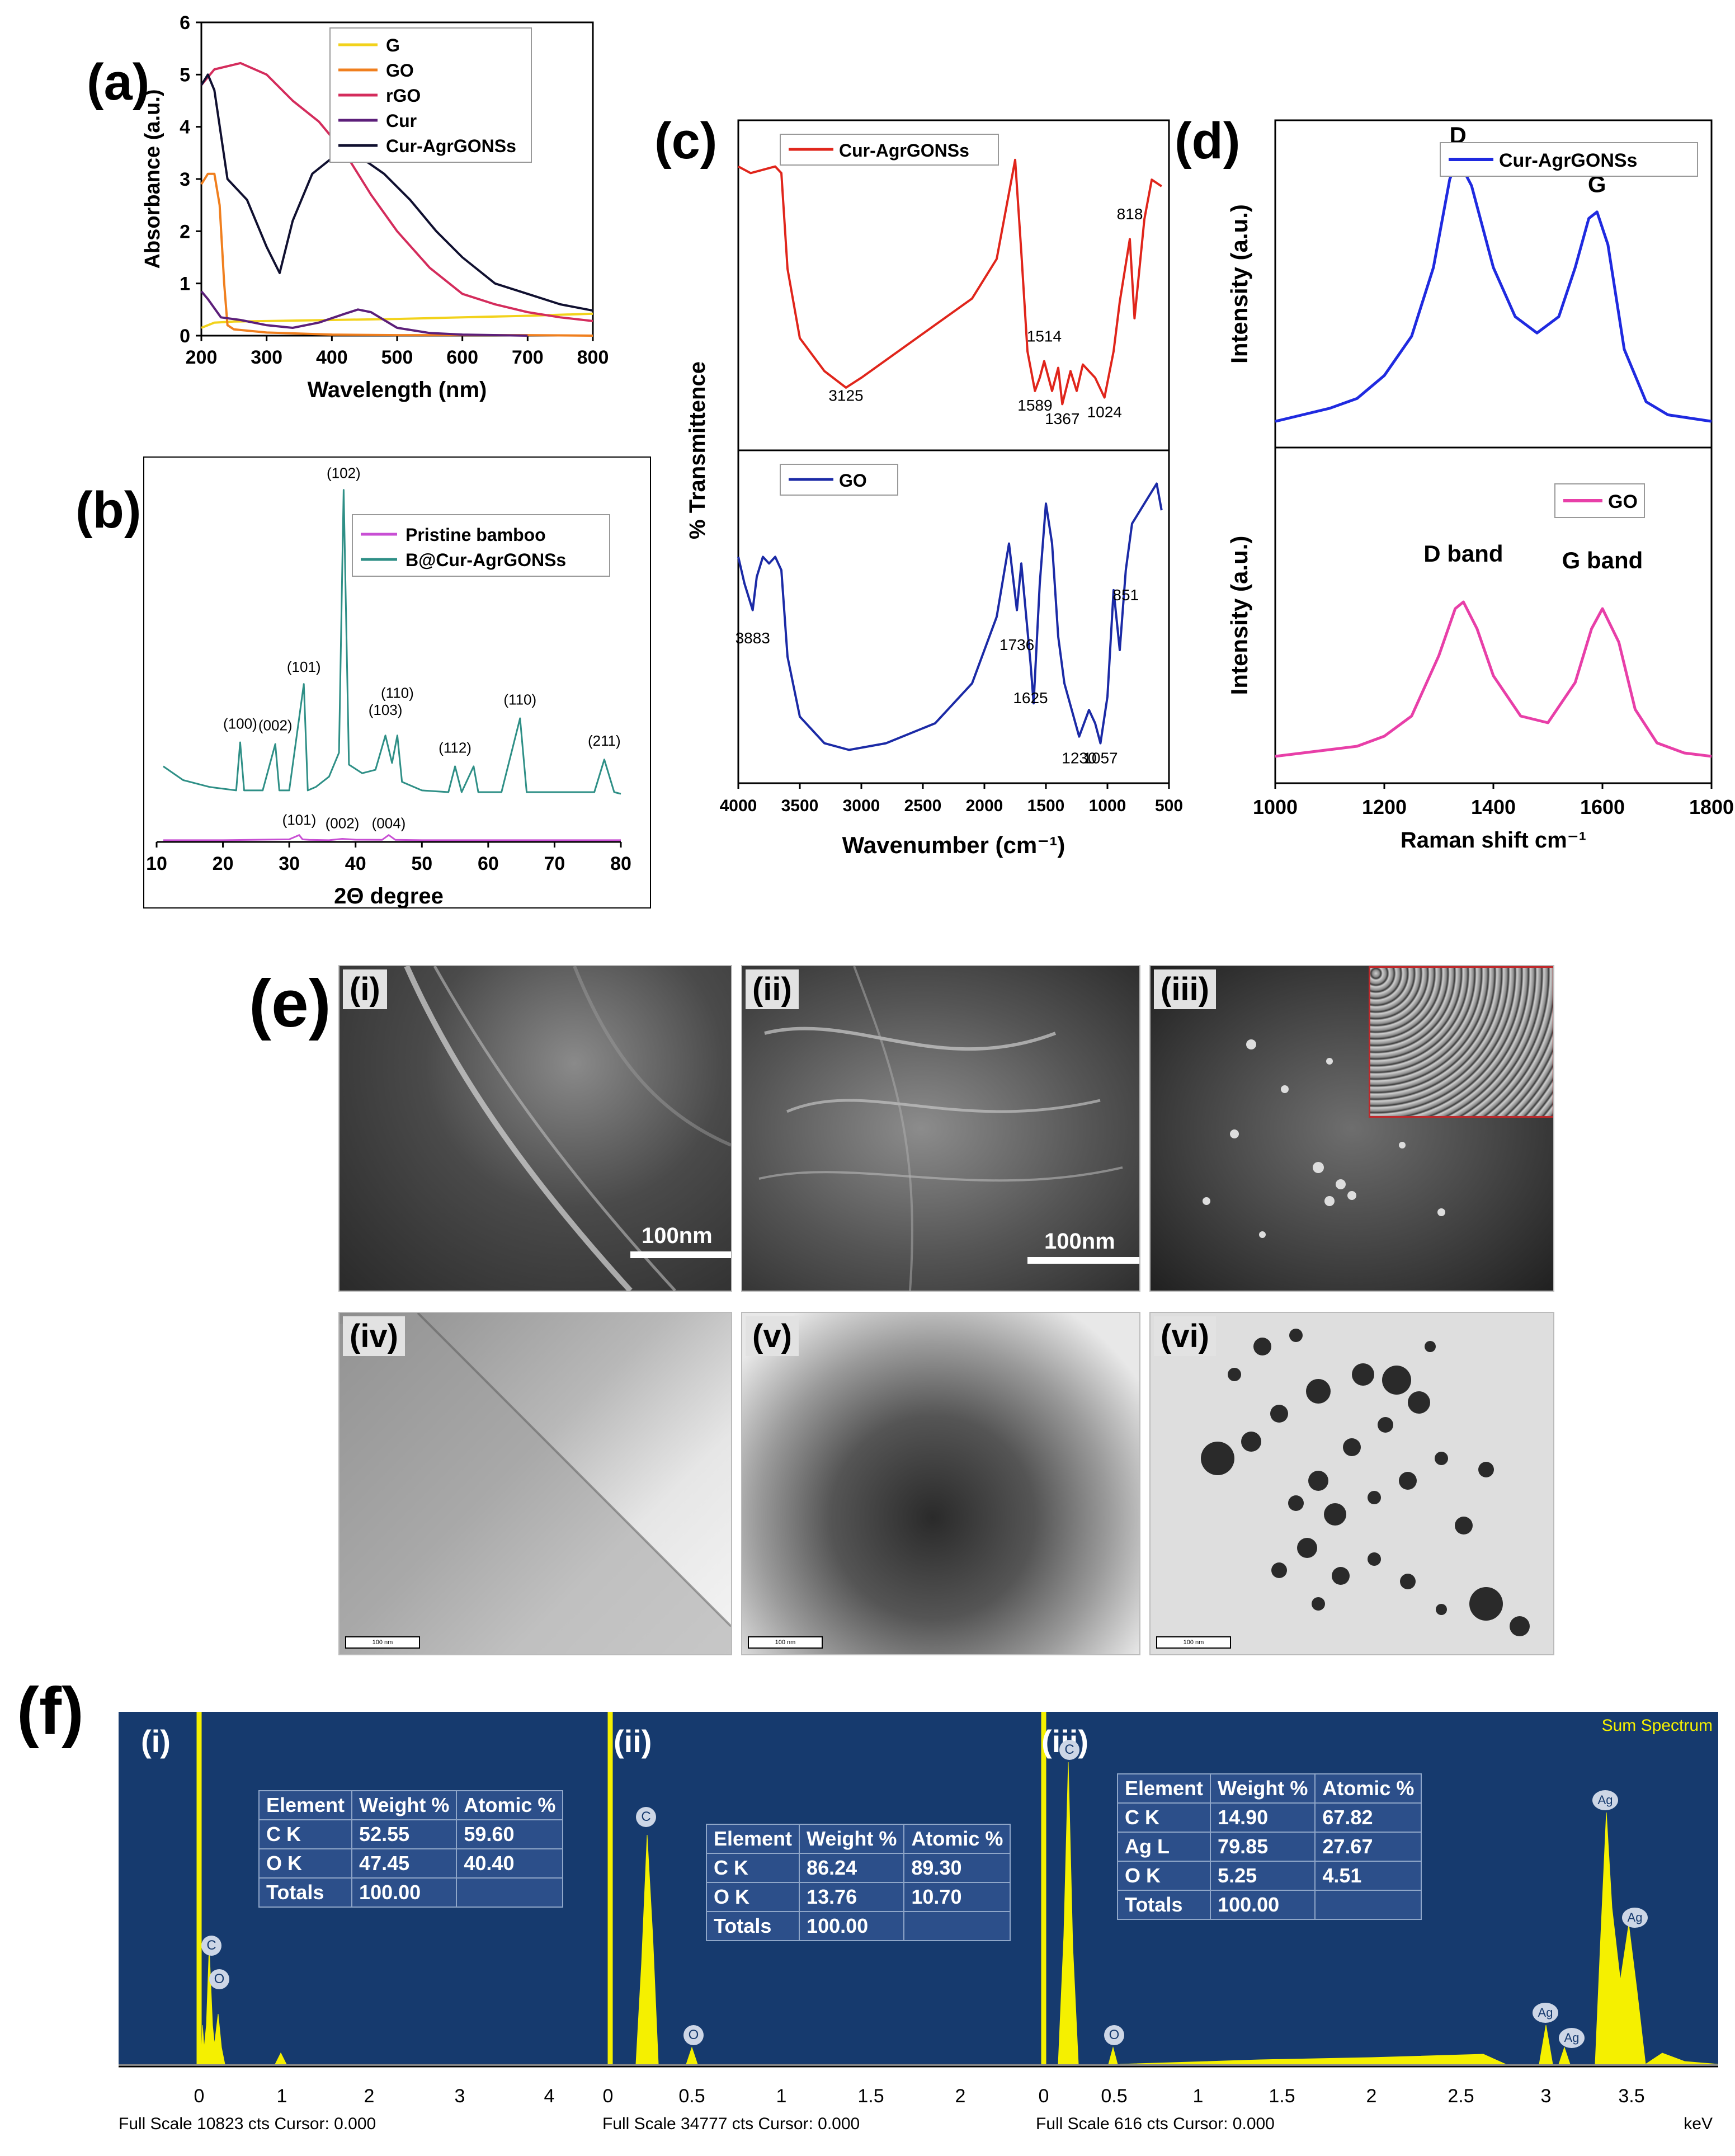 This screenshot has height=2156, width=1735. I want to click on eds-sum-spectrum: Sum Spectrum, so click(1657, 1725).